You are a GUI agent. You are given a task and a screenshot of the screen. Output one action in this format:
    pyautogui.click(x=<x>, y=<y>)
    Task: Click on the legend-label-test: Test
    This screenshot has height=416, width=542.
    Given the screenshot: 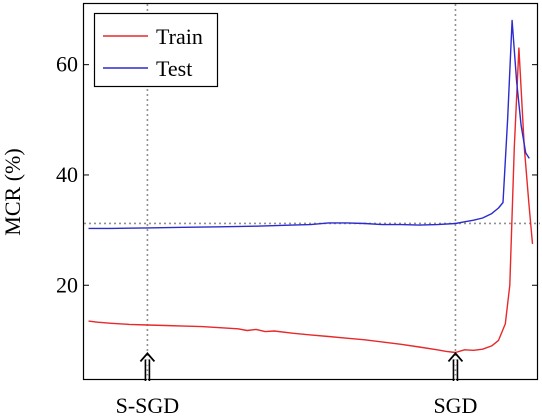 What is the action you would take?
    pyautogui.click(x=174, y=68)
    